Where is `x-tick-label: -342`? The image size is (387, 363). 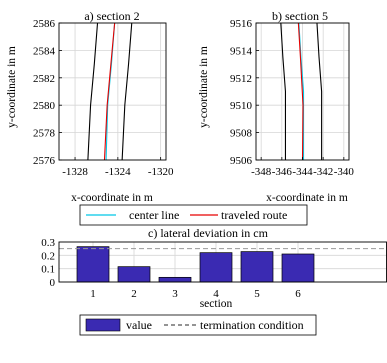 x-tick-label: -342 is located at coordinates (323, 172).